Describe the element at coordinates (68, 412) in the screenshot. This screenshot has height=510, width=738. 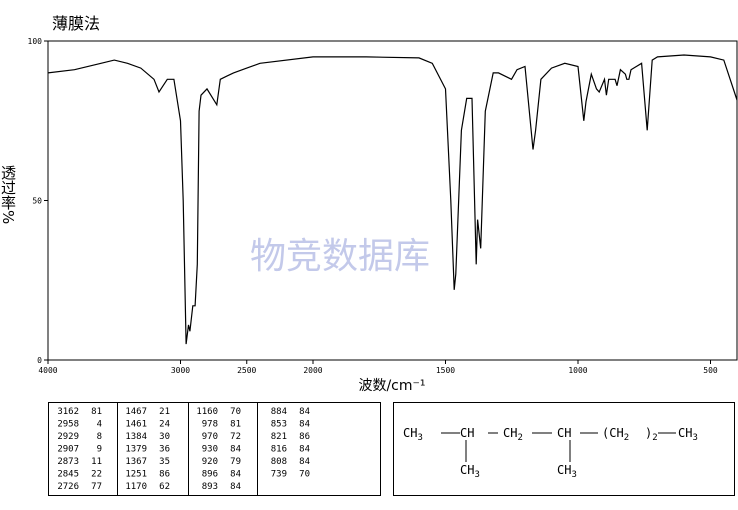
I see `peak-wavenumber: 3162` at that location.